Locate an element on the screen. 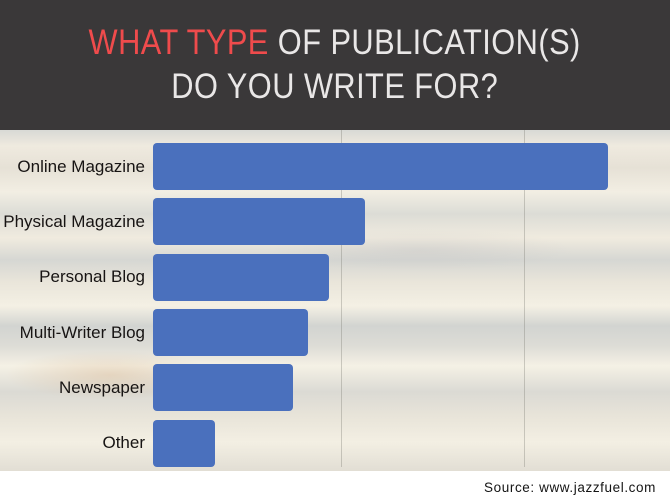 The width and height of the screenshot is (670, 503). bar-row-other: Other is located at coordinates (335, 443).